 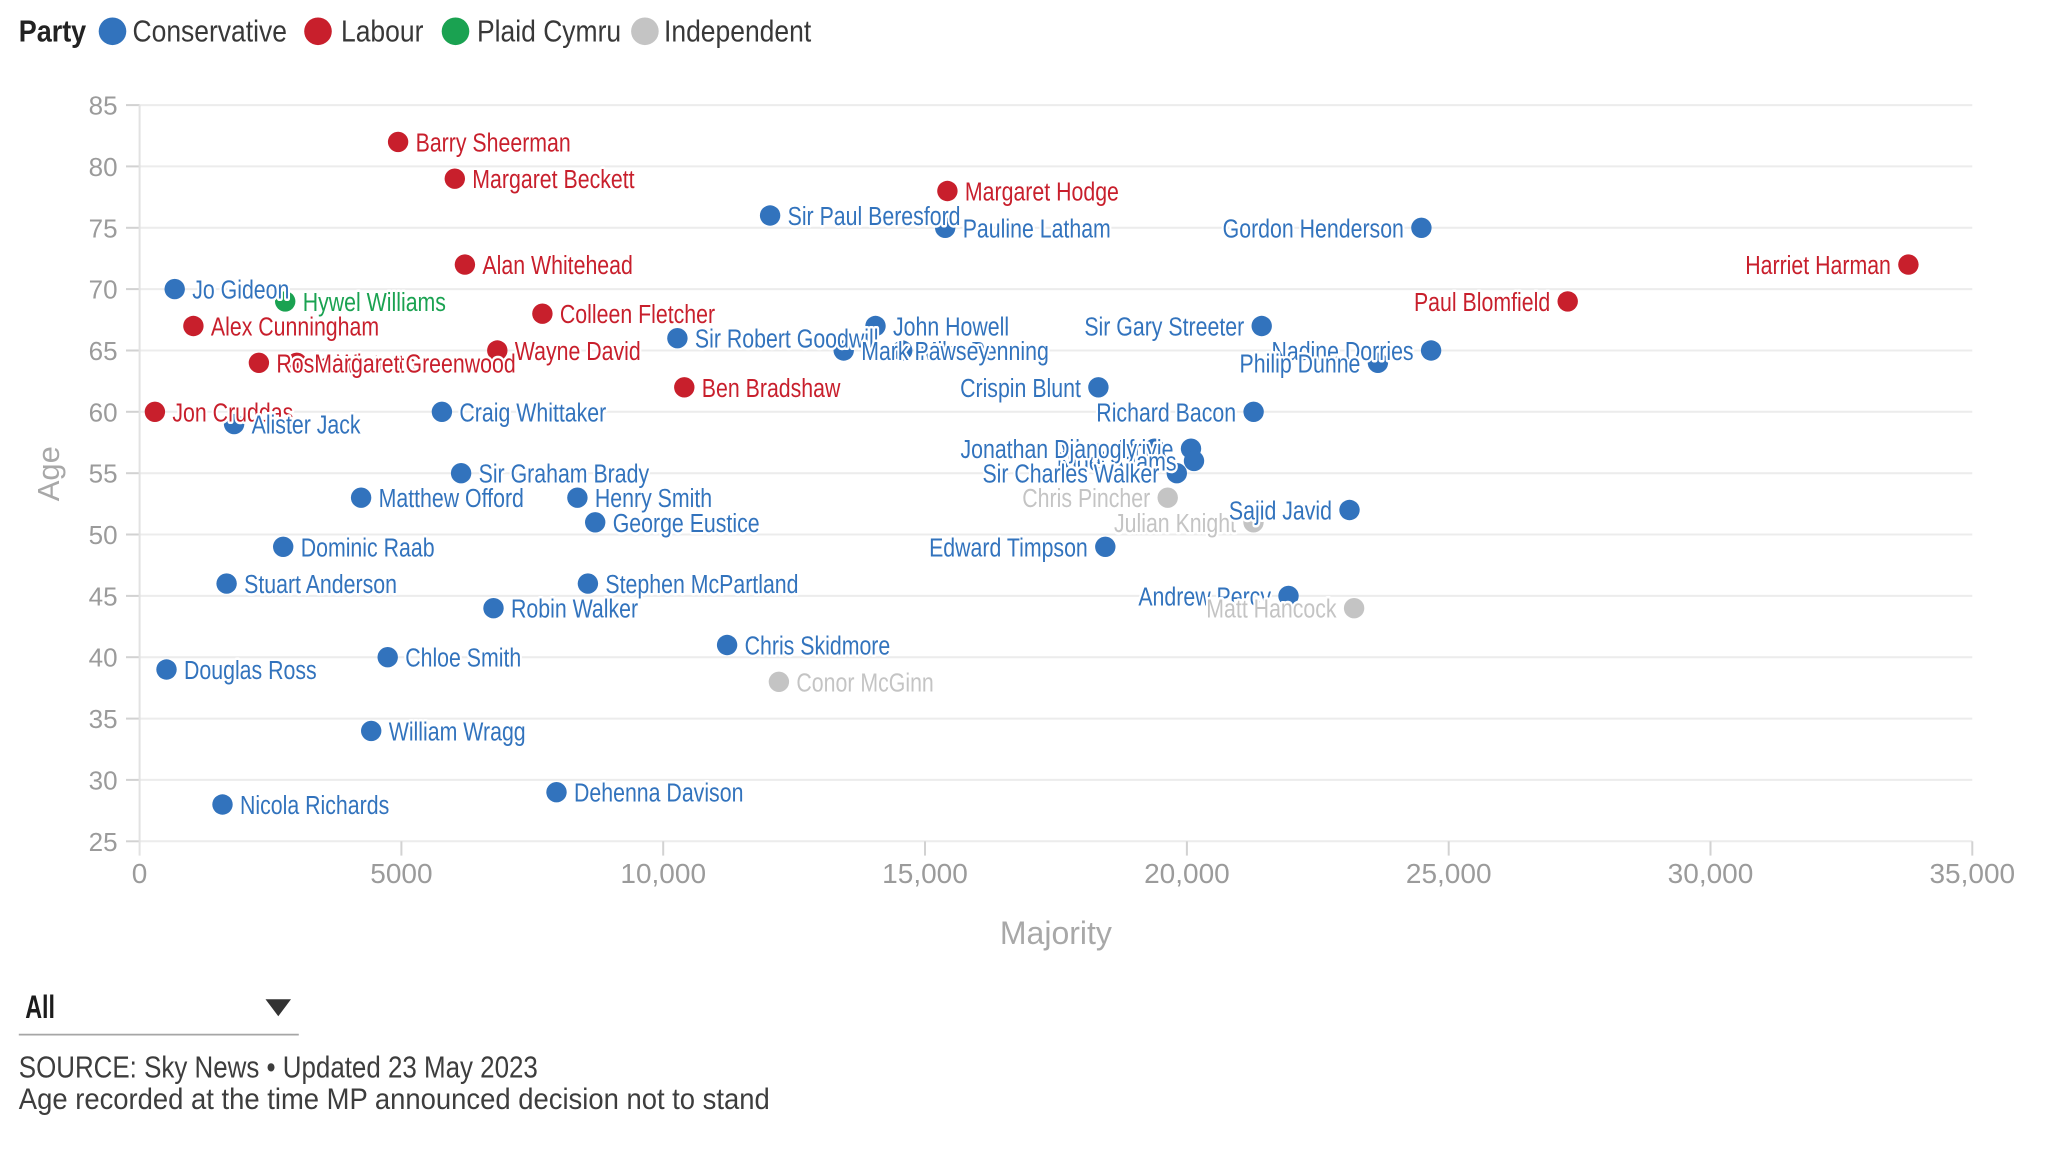 I want to click on svg-text: Colleen Fletcher, so click(x=637, y=315).